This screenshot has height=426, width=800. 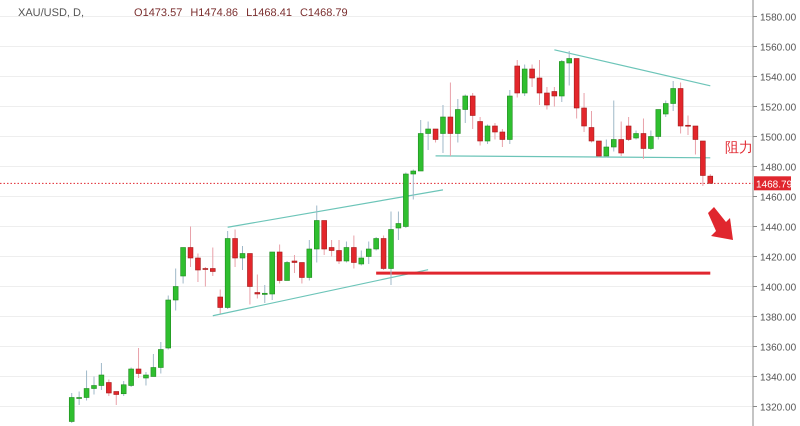 I want to click on y-tick-label: 1440.00, so click(x=778, y=228).